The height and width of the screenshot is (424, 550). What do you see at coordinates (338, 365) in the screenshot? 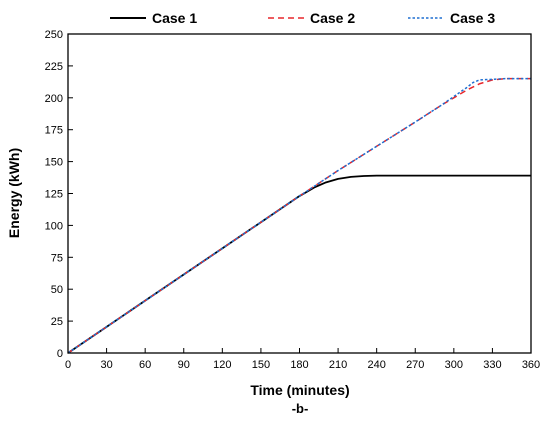
I see `x-tick-label: 210` at bounding box center [338, 365].